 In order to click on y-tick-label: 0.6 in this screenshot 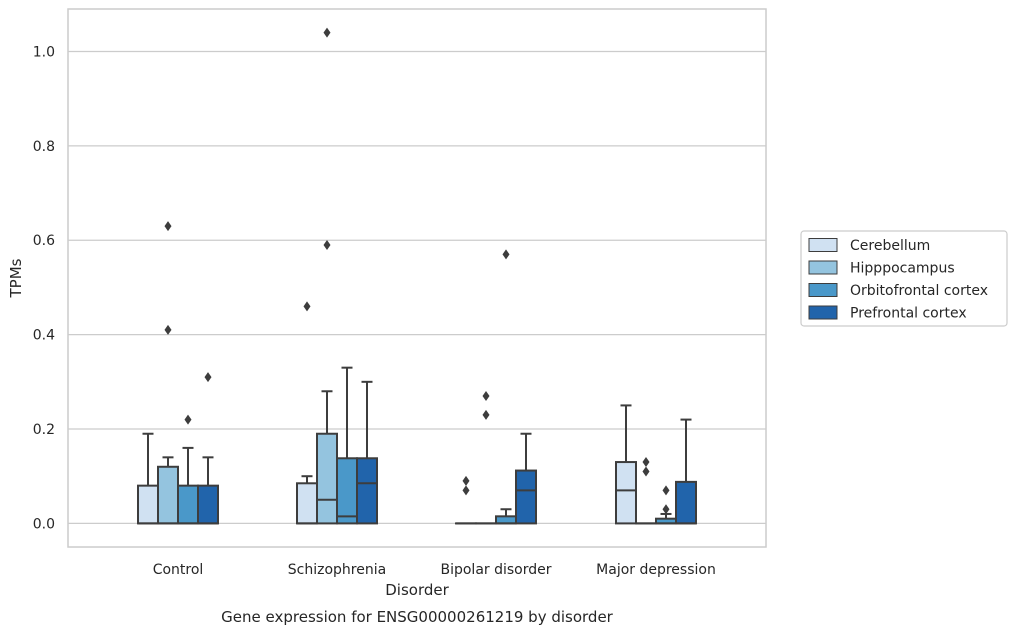, I will do `click(44, 241)`.